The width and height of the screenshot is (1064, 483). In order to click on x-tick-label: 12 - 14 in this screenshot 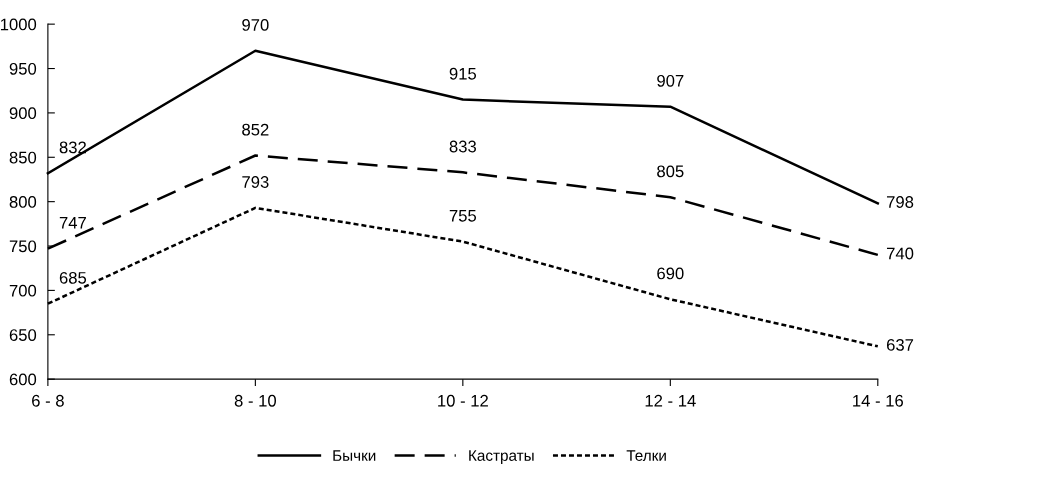, I will do `click(670, 400)`.